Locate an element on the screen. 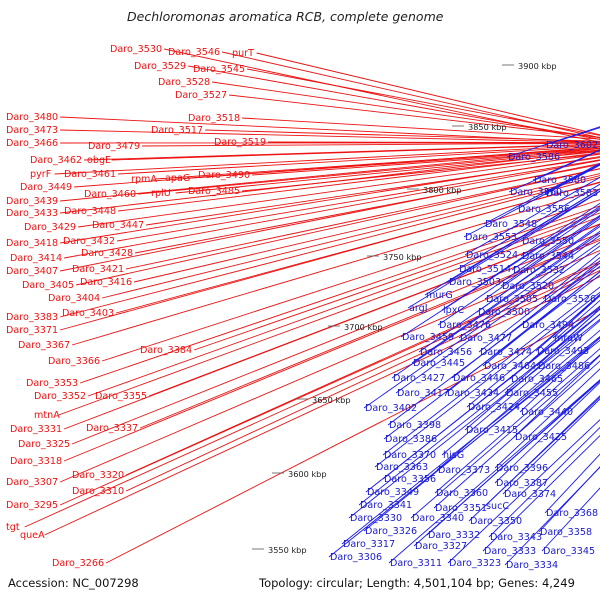 The image size is (600, 600). forward-gene-label: Daro_3421 is located at coordinates (98, 269).